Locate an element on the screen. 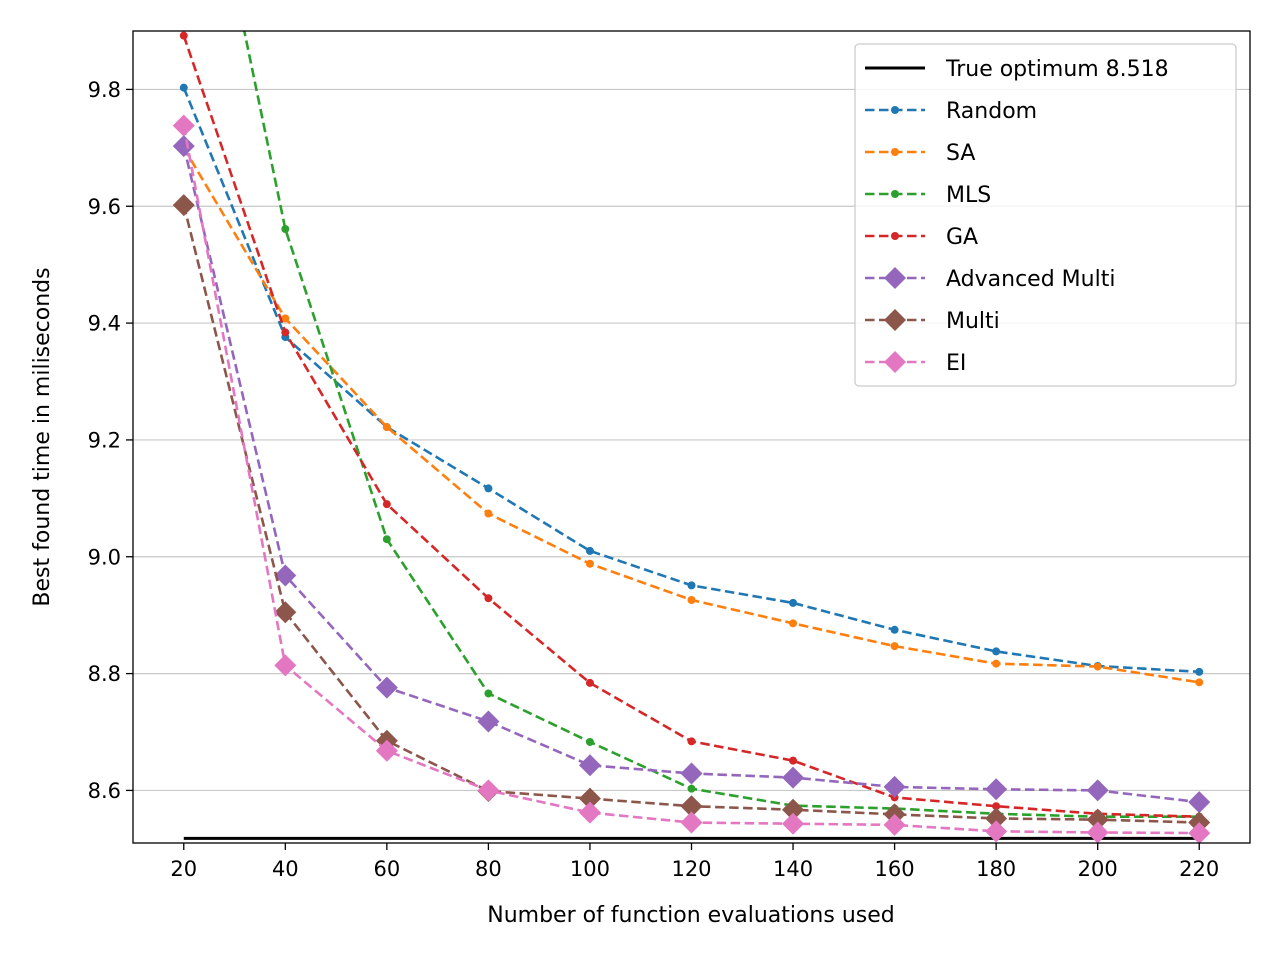 The width and height of the screenshot is (1280, 960). x-axis-ticks: 20 40 60 80 100 120 140 160 180 200 220 is located at coordinates (694, 862).